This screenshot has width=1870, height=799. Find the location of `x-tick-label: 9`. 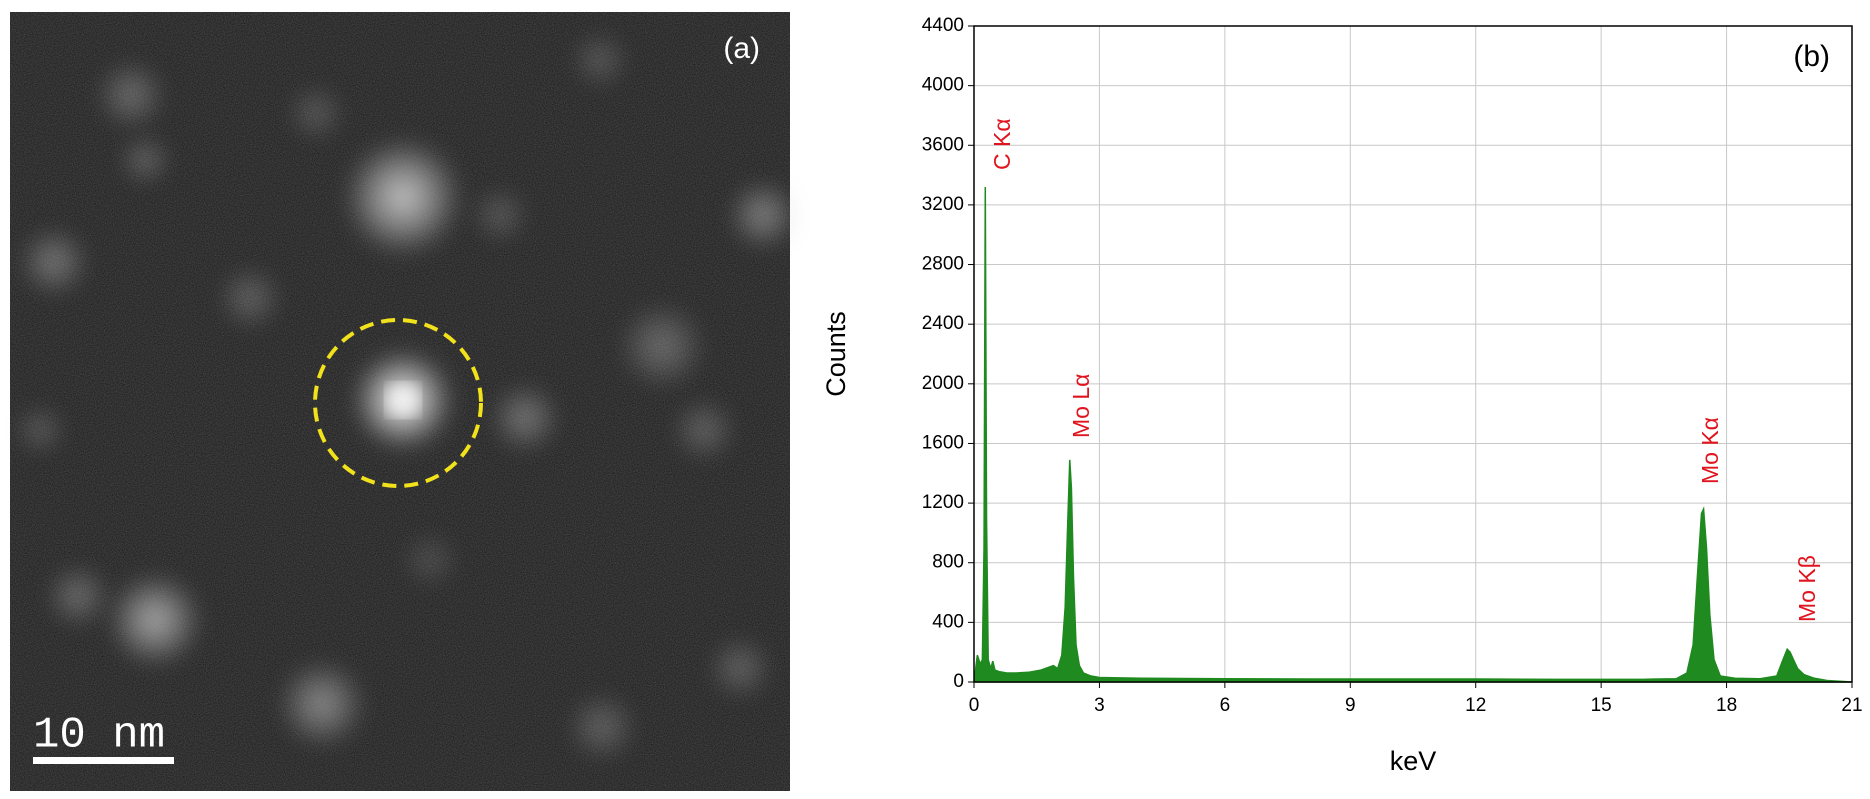

x-tick-label: 9 is located at coordinates (1350, 705).